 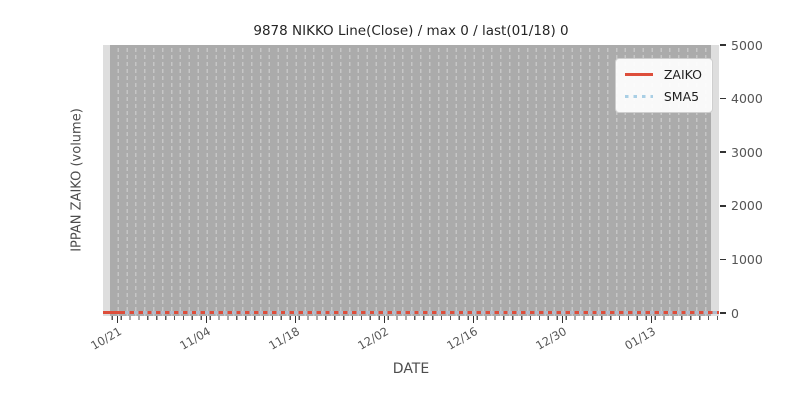 I want to click on y-tick: 2000, so click(x=741, y=206).